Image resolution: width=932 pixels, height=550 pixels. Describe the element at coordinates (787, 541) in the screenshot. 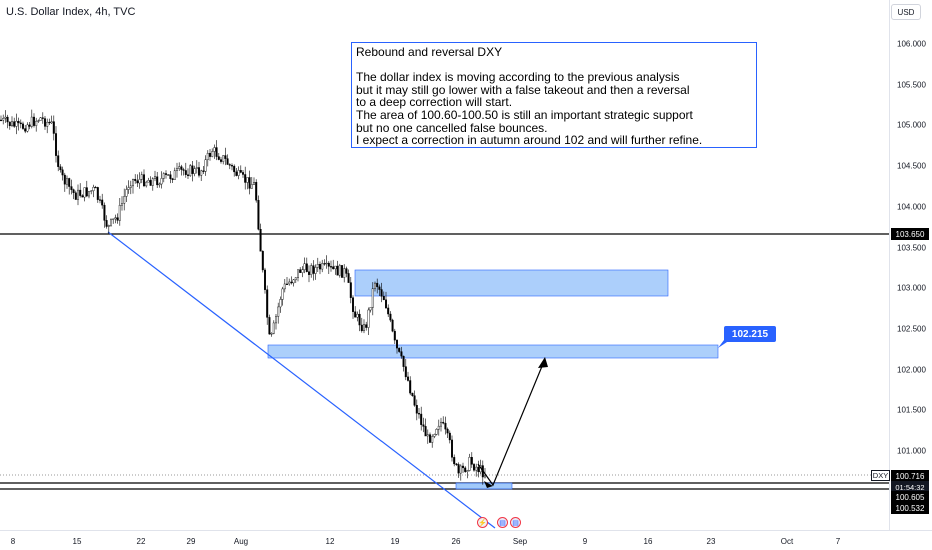

I see `time-tick: Oct` at that location.